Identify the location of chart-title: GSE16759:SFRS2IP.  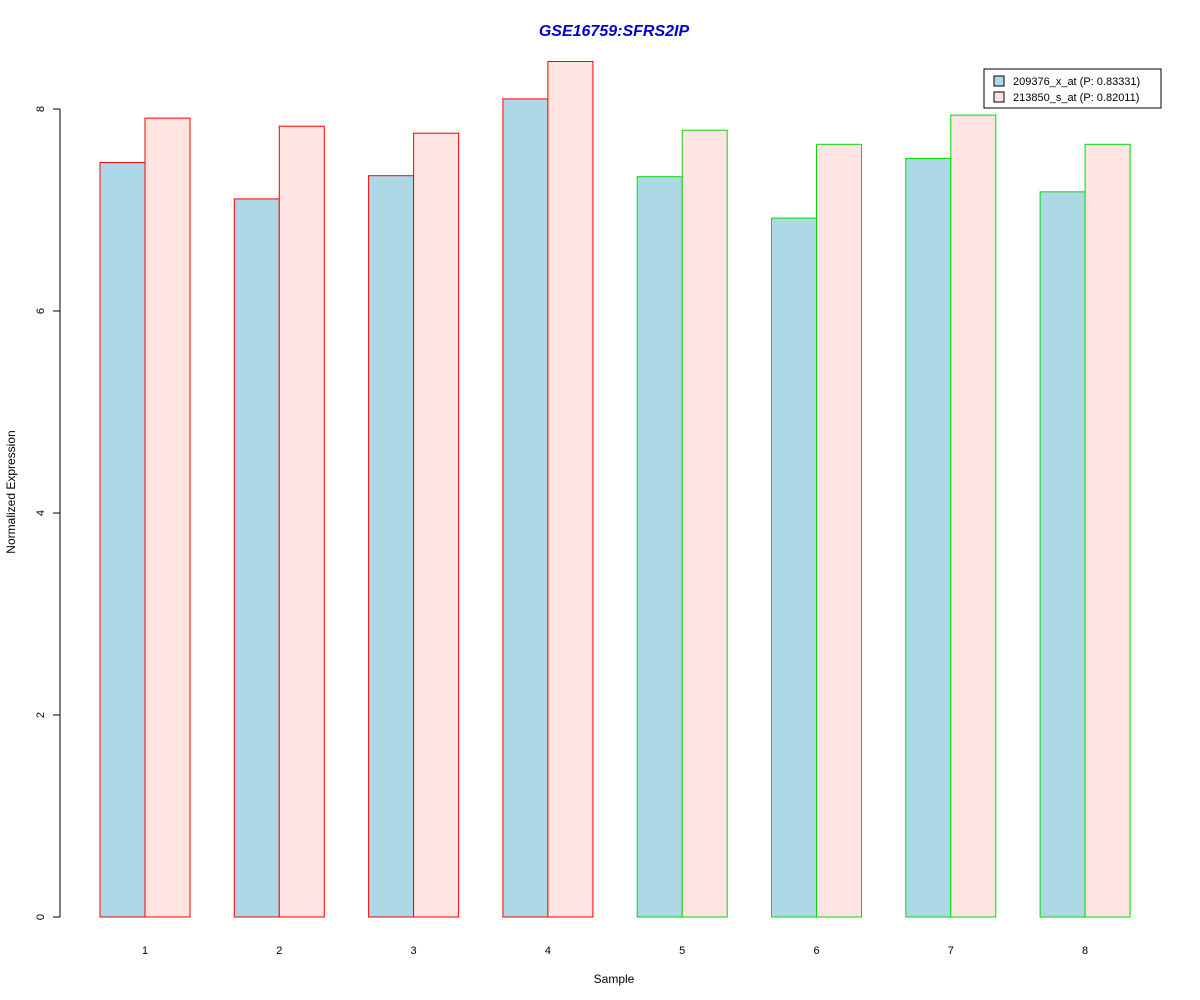
(614, 31).